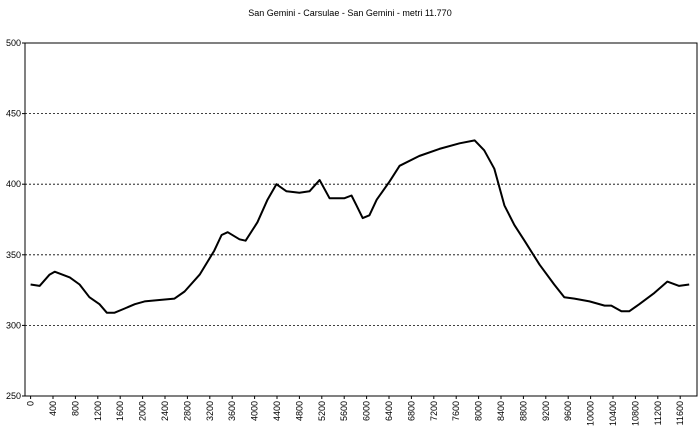 The image size is (700, 427). What do you see at coordinates (13, 184) in the screenshot?
I see `y-tick-label: 400` at bounding box center [13, 184].